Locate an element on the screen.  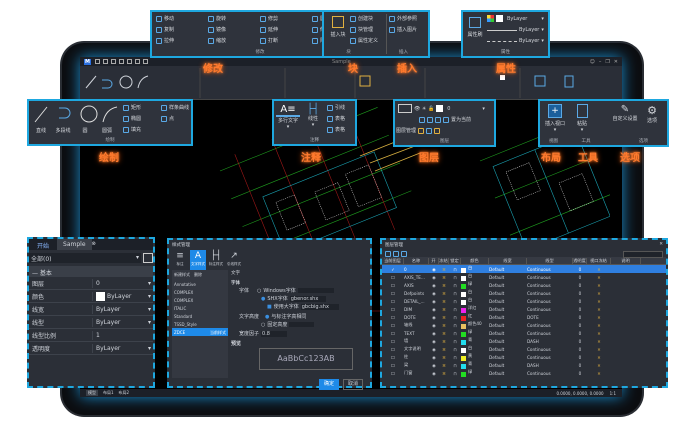
current-checkbox: ✓ is located at coordinates (393, 269).